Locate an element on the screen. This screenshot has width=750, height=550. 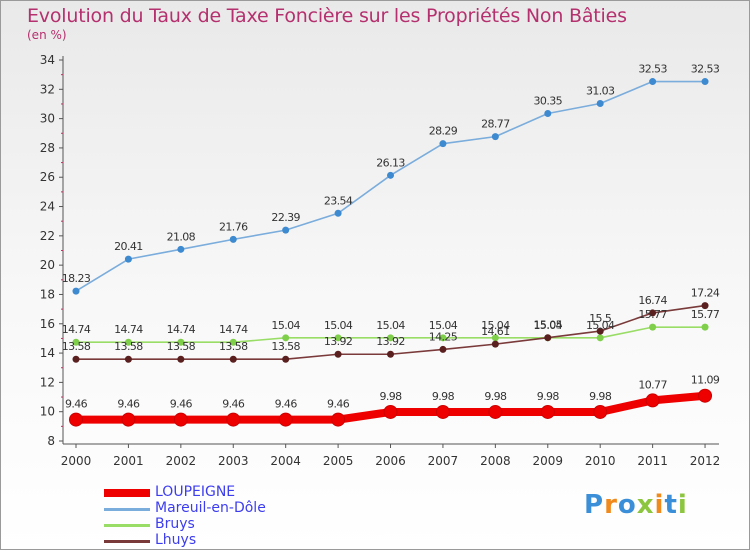
brand-logo-letter: o is located at coordinates (627, 505).